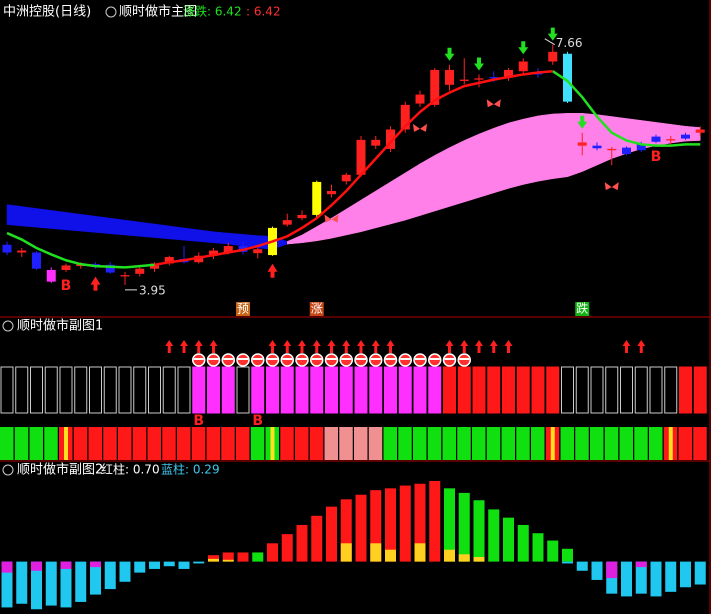 The width and height of the screenshot is (711, 614). Describe the element at coordinates (198, 421) in the screenshot. I see `b-label: B` at that location.